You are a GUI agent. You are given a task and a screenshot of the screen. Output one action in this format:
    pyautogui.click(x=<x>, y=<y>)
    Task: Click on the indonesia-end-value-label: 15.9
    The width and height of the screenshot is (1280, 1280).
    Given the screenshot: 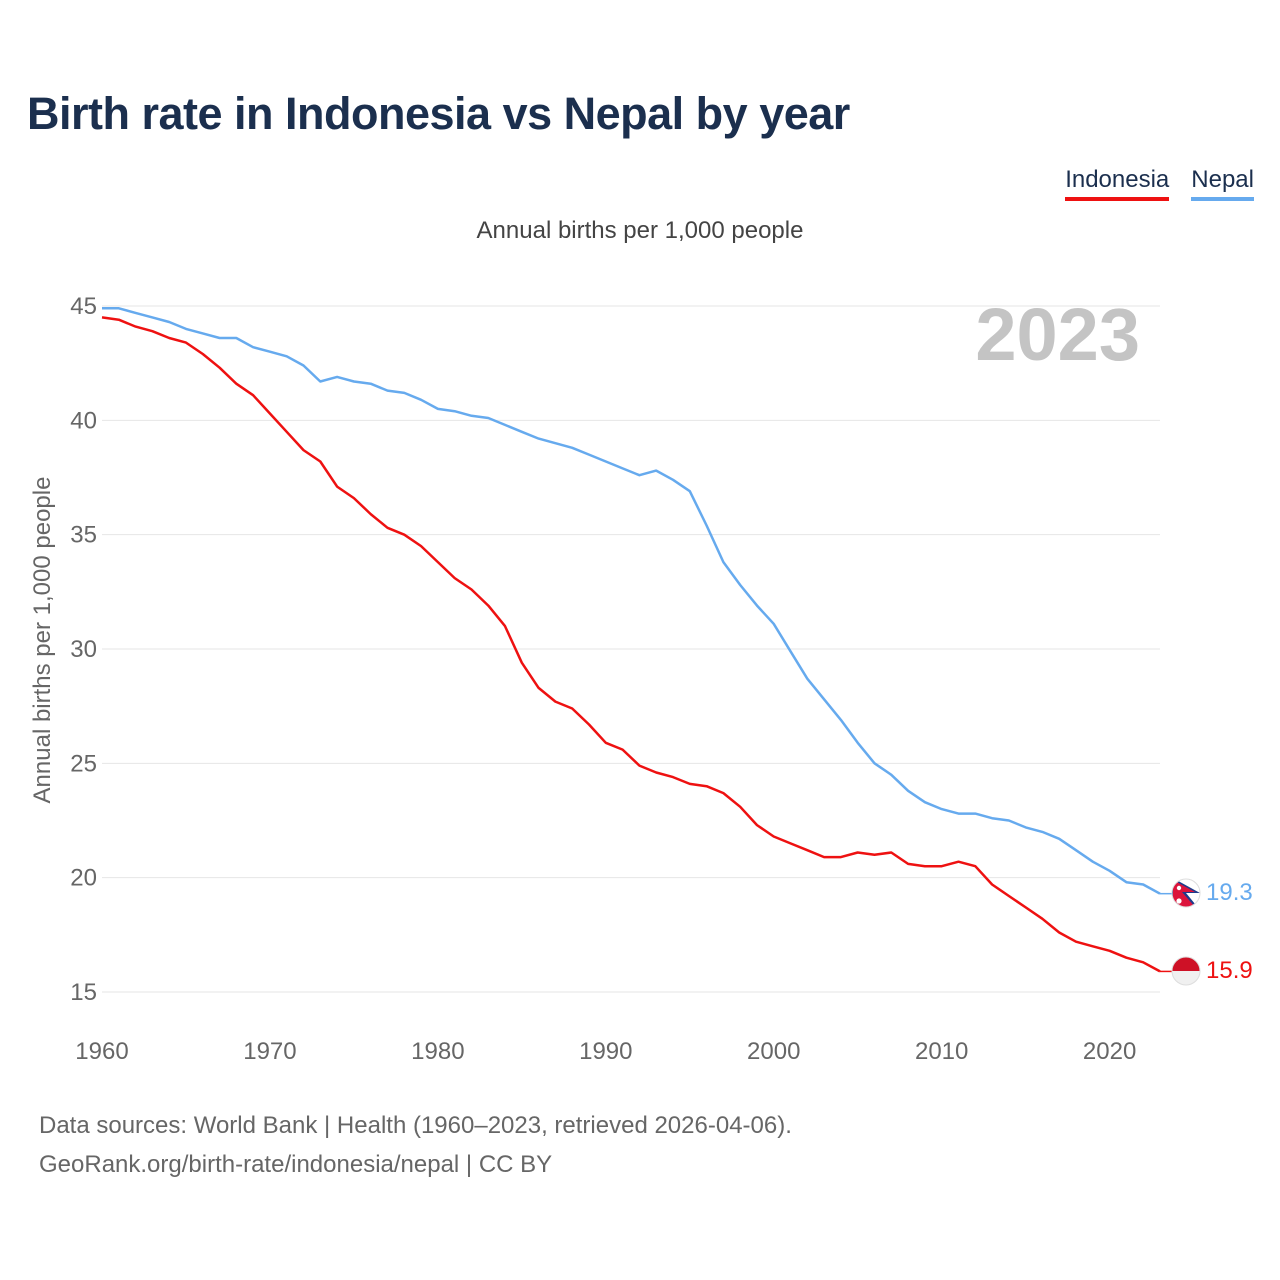 What is the action you would take?
    pyautogui.click(x=1229, y=970)
    